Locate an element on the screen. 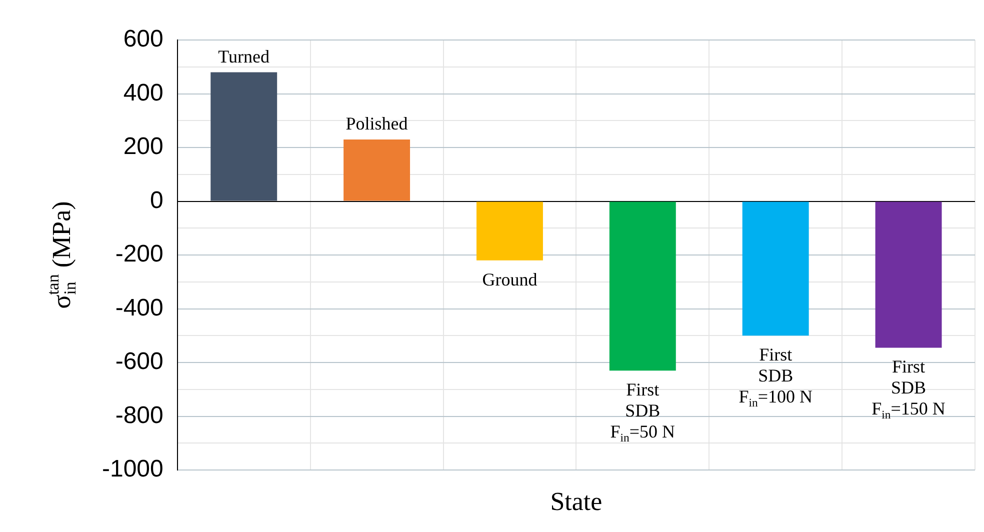  y-tick-label: 200 is located at coordinates (143, 146).